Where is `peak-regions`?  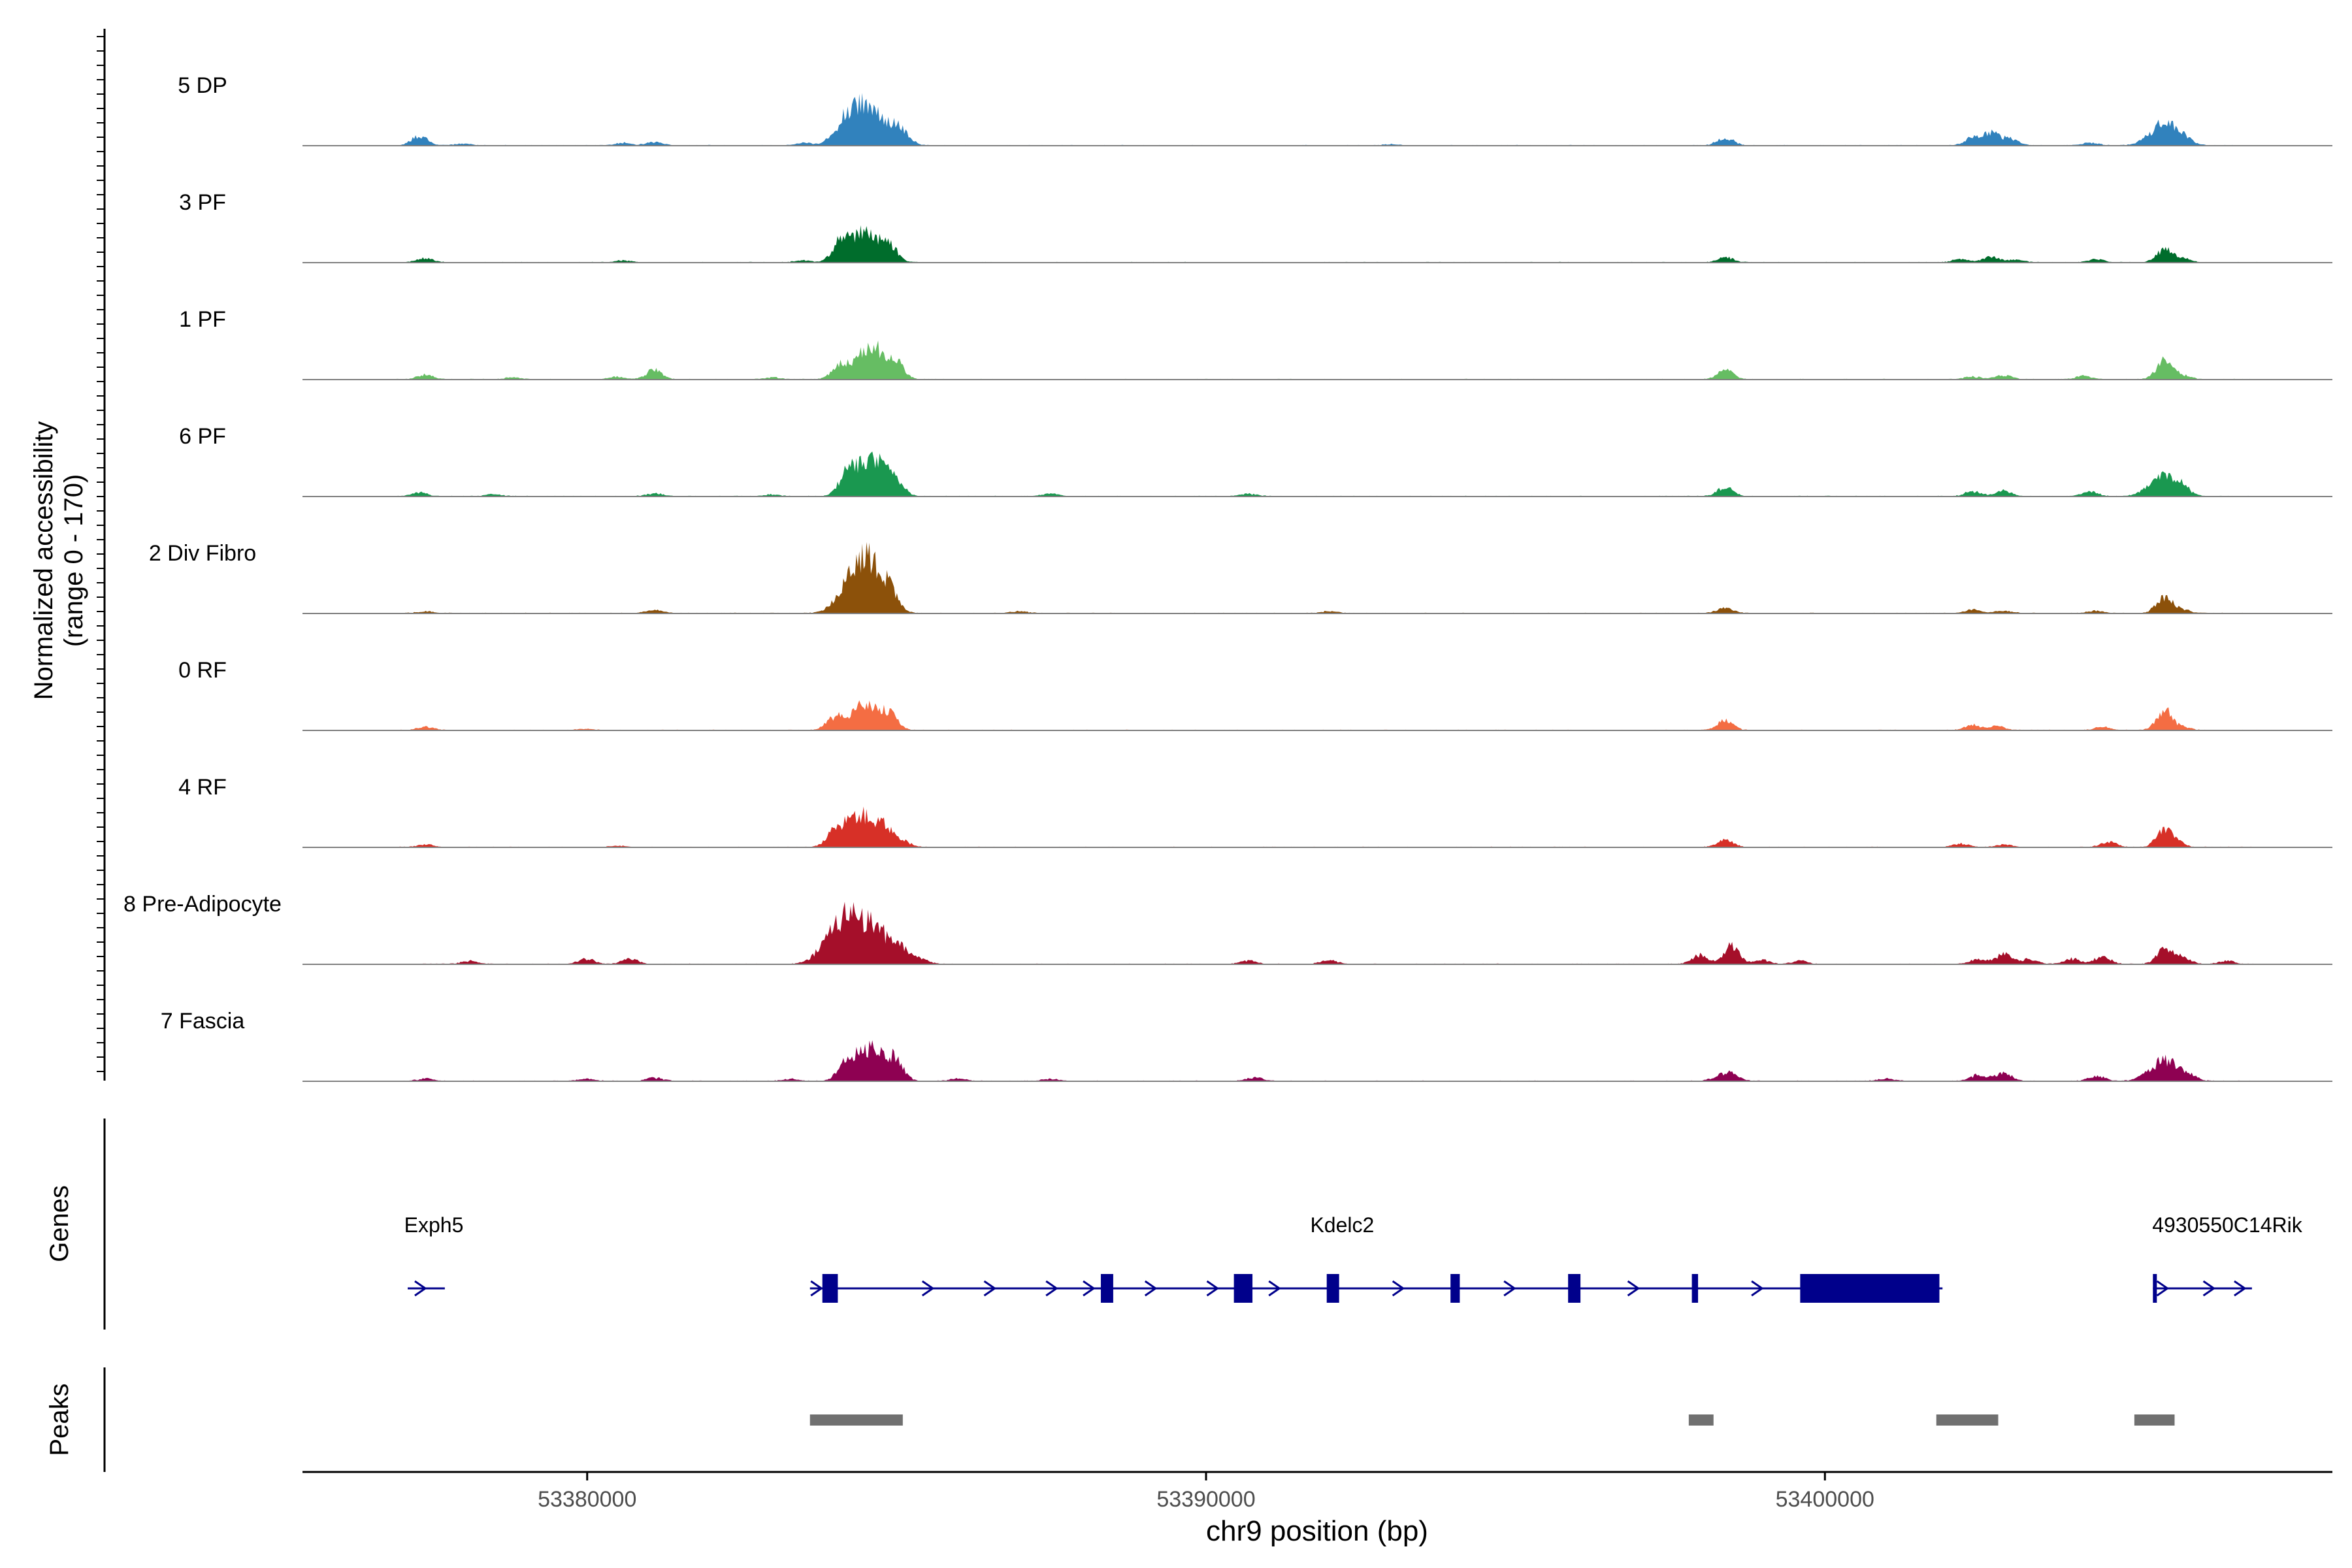 peak-regions is located at coordinates (1492, 1420).